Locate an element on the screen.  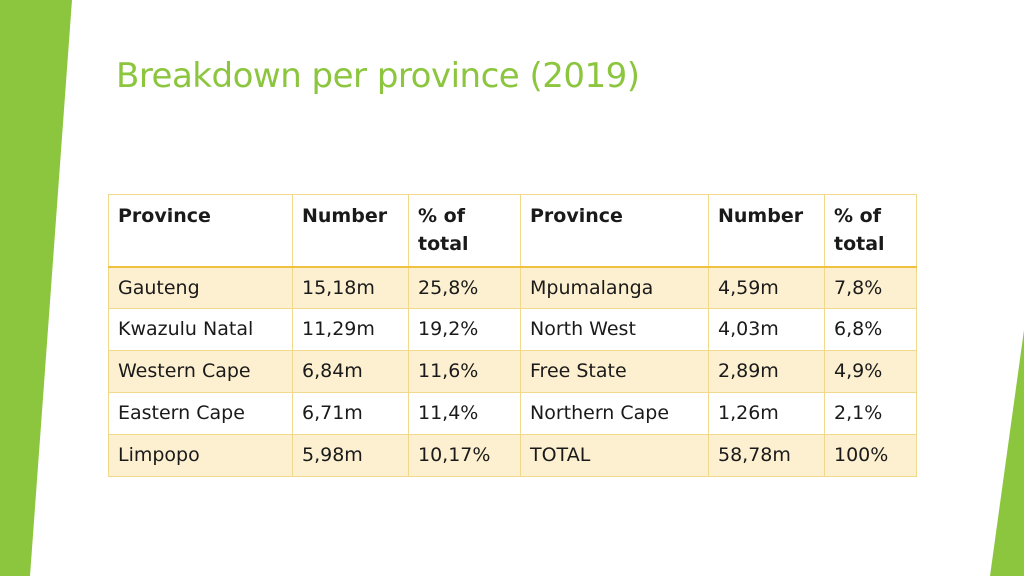
percent-cell: 6,8% is located at coordinates (870, 329).